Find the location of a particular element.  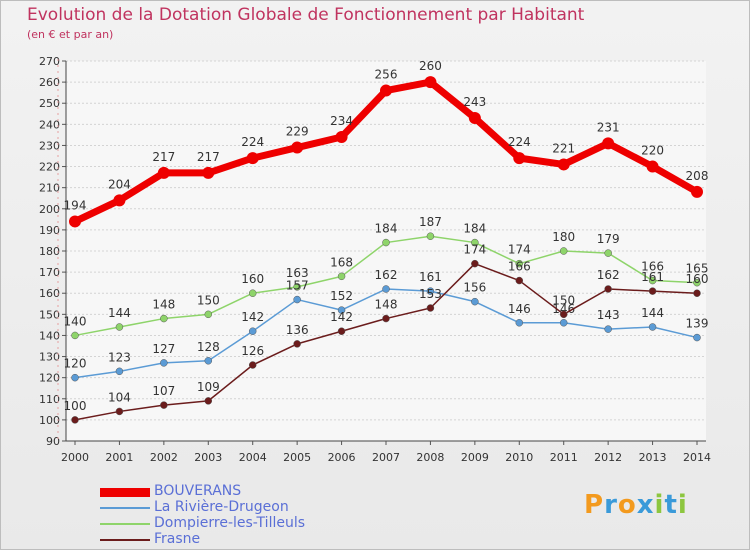

y-tick-label: 240 is located at coordinates (49, 124).